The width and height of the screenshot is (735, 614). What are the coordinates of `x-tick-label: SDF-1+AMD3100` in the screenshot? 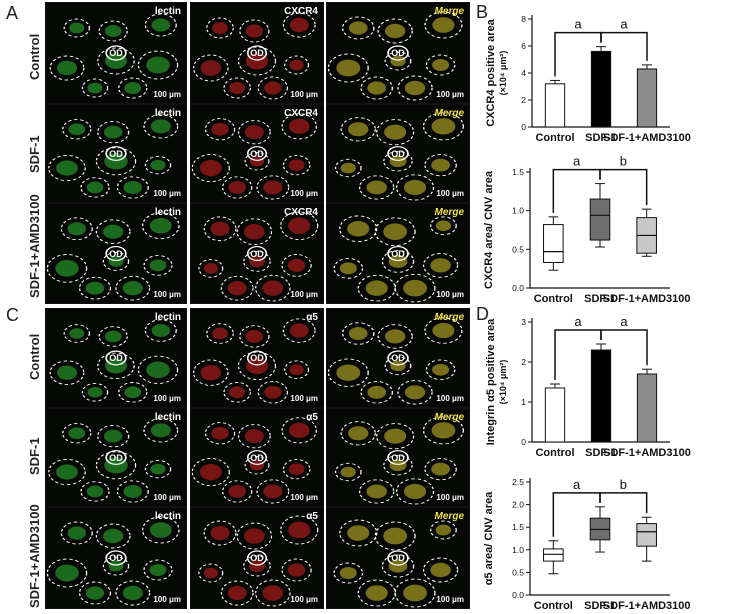 It's located at (647, 299).